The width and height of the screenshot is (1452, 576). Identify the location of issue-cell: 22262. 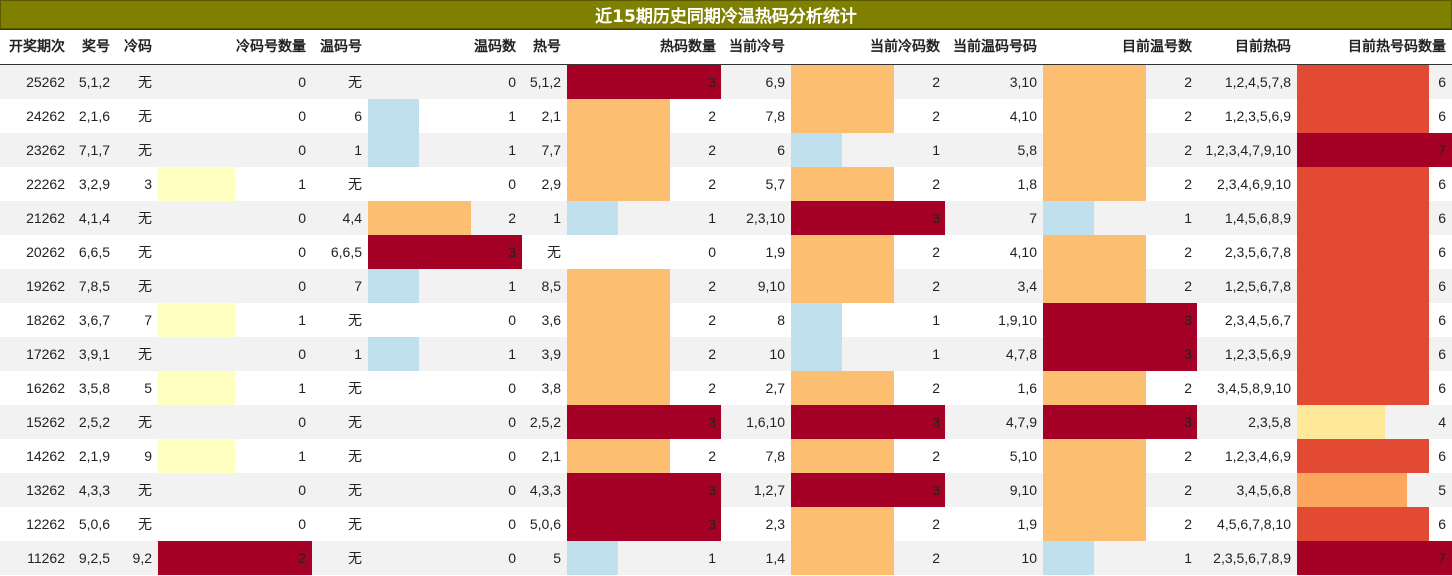
(45, 184).